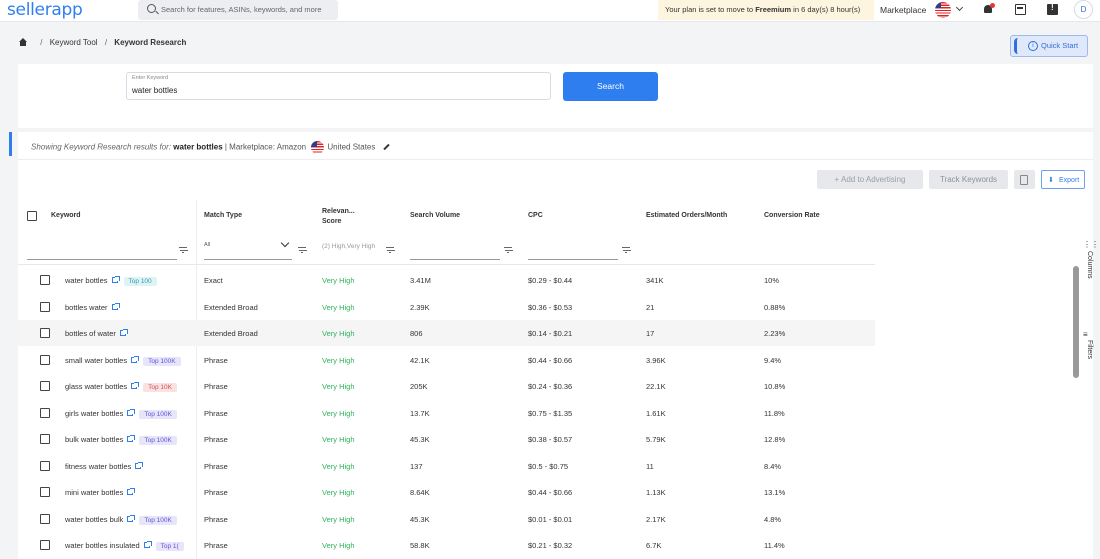 This screenshot has width=1100, height=559. I want to click on cell-keyword: bottles water, so click(92, 307).